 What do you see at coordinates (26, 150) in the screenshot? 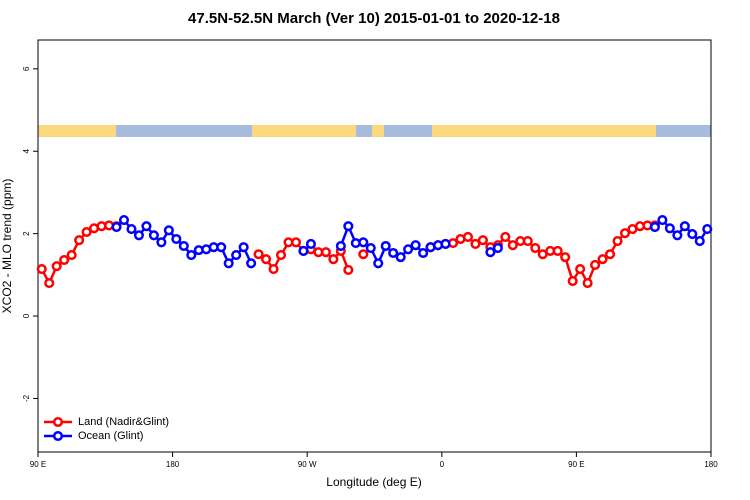
I see `y-tick-label: 4` at bounding box center [26, 150].